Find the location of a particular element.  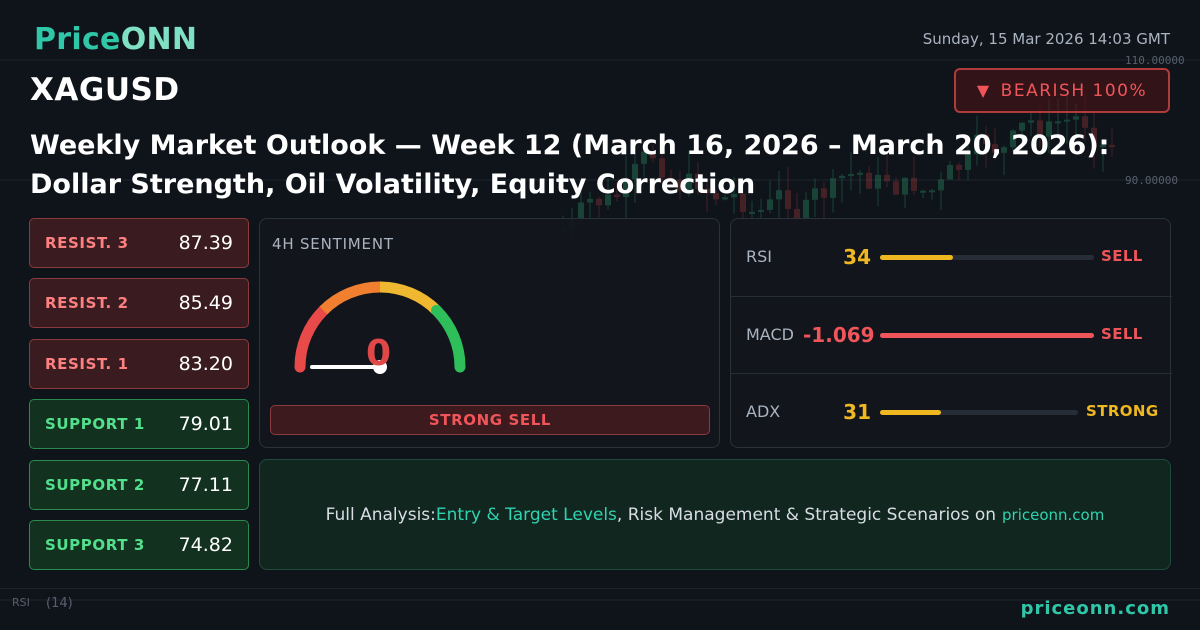

gauge-arc-sell is located at coordinates (311, 338).